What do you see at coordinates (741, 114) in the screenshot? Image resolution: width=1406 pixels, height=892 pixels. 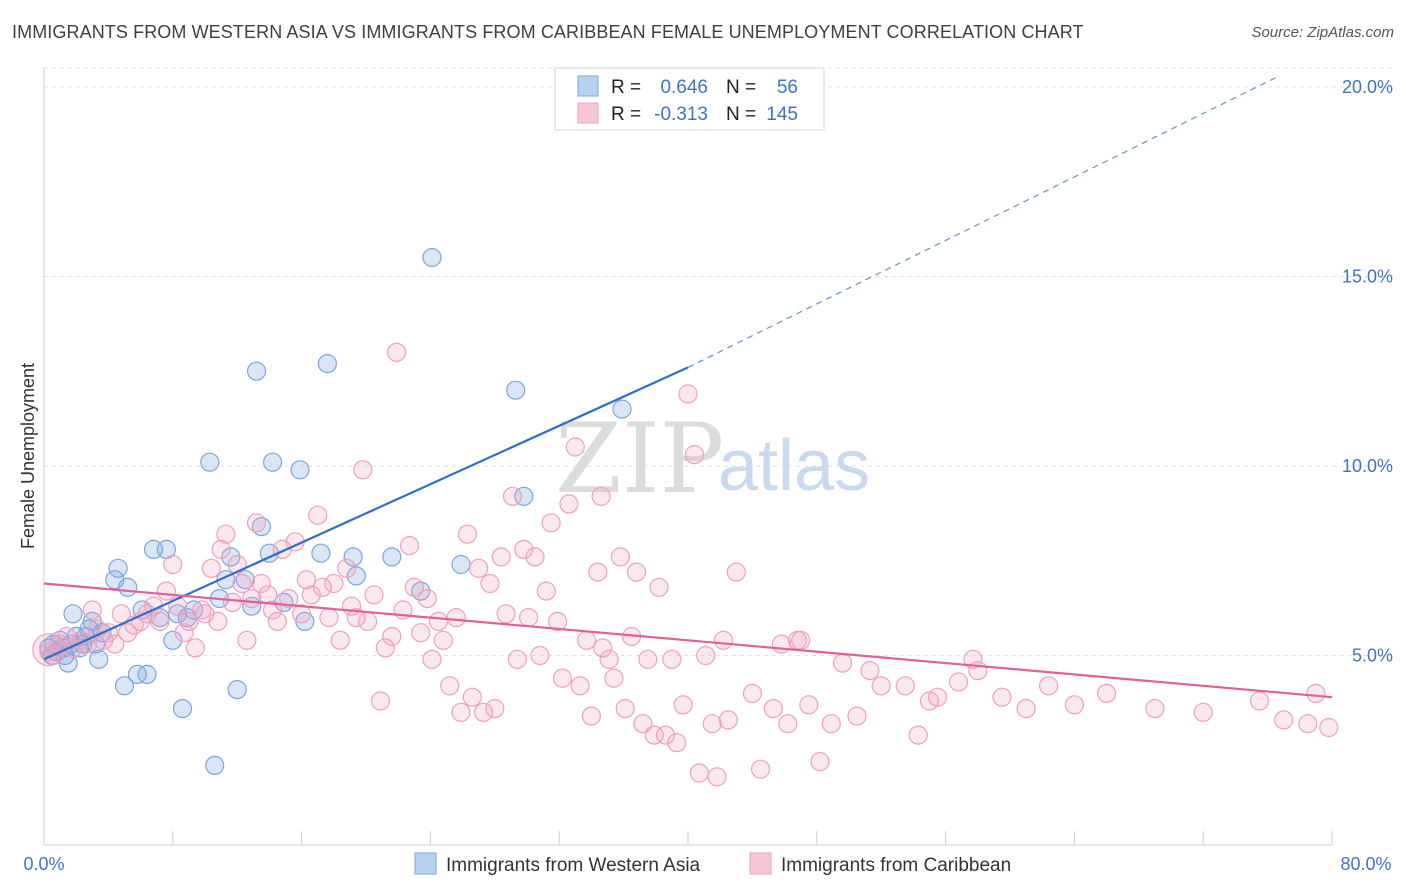 I see `legend-n-label-1: N =` at bounding box center [741, 114].